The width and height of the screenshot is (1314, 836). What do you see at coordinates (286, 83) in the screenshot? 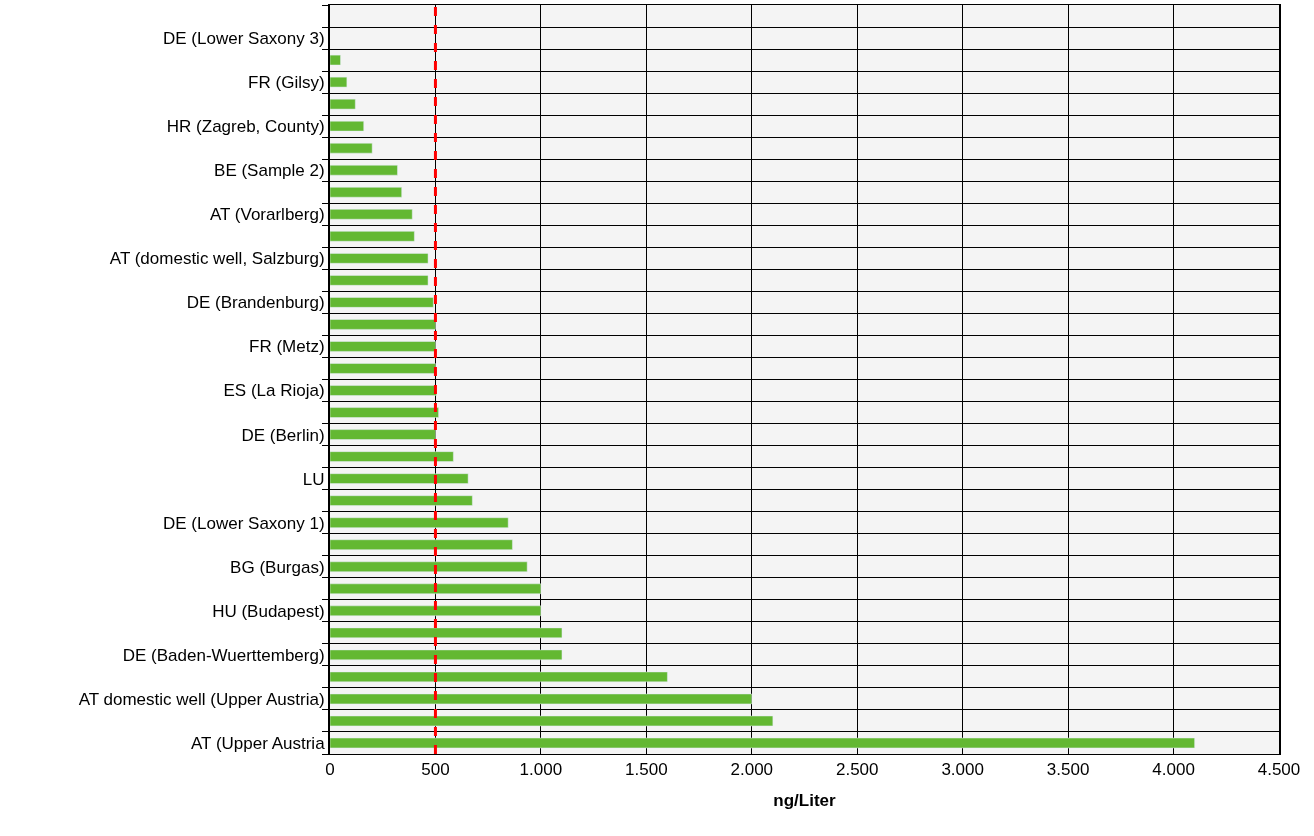
I see `y-tick-label: FR (Gilsy)` at bounding box center [286, 83].